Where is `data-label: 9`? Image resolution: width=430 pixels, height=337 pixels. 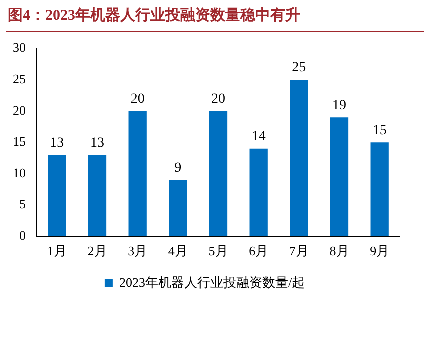
data-label: 9 is located at coordinates (178, 168).